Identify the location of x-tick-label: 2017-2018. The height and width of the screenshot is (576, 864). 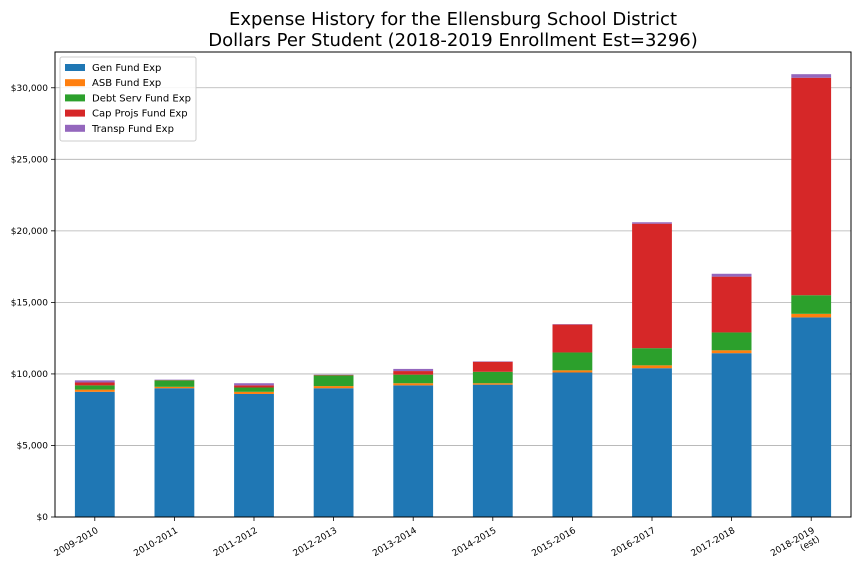
(714, 542).